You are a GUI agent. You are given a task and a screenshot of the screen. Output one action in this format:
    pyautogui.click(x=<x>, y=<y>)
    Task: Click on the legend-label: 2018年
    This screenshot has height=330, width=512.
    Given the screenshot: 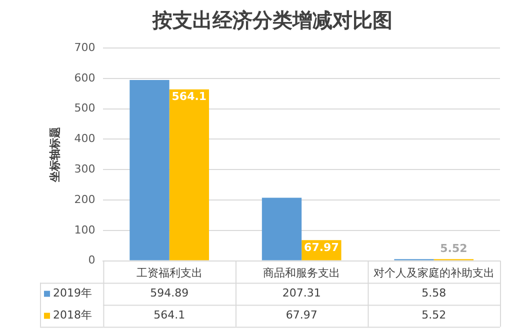 What is the action you would take?
    pyautogui.click(x=72, y=315)
    